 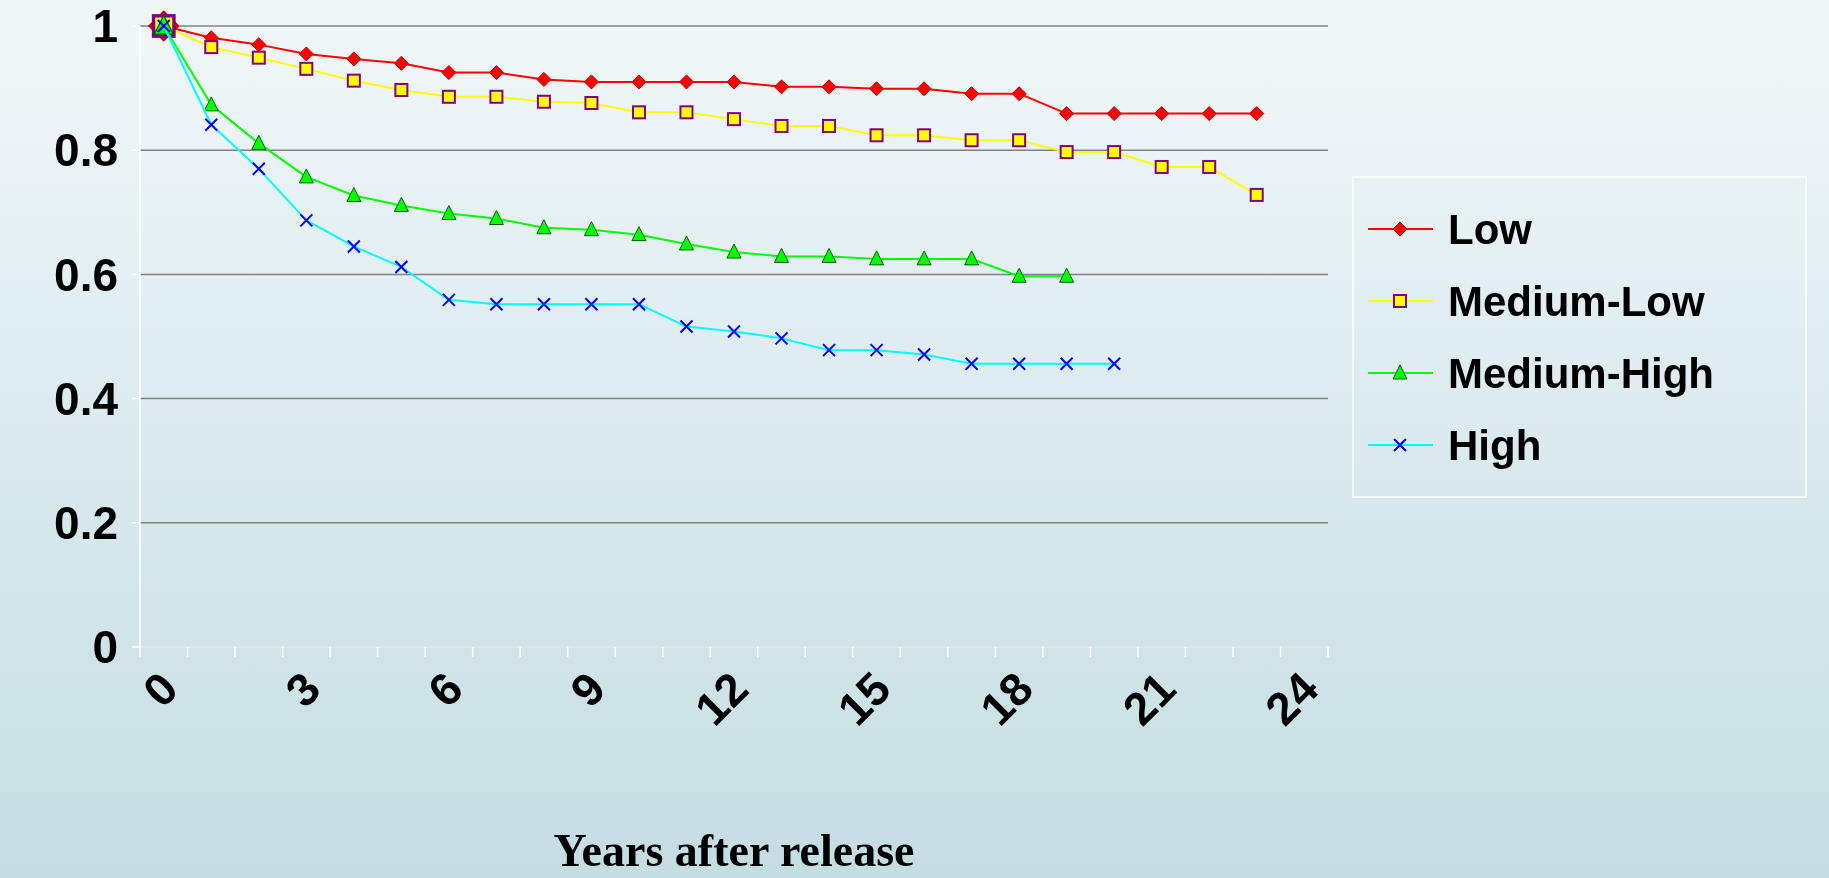 I want to click on legend-label: Medium-Low, so click(x=1576, y=301).